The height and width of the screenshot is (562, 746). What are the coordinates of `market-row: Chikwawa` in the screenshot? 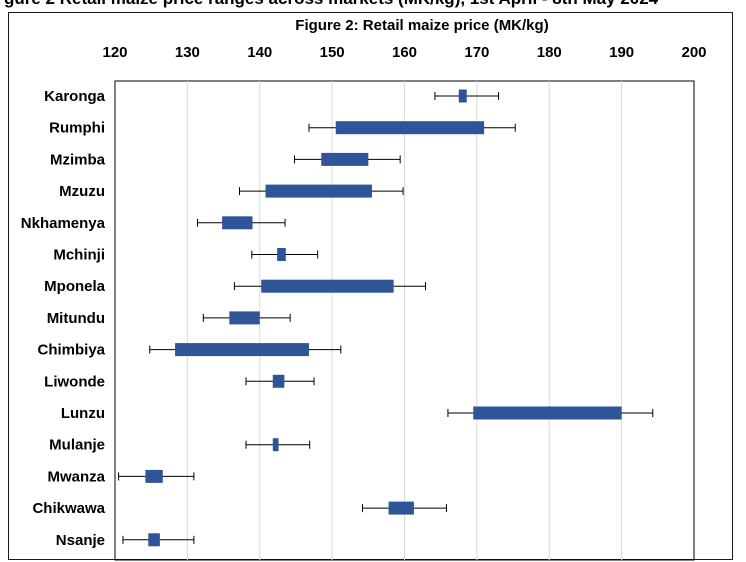 It's located at (239, 508).